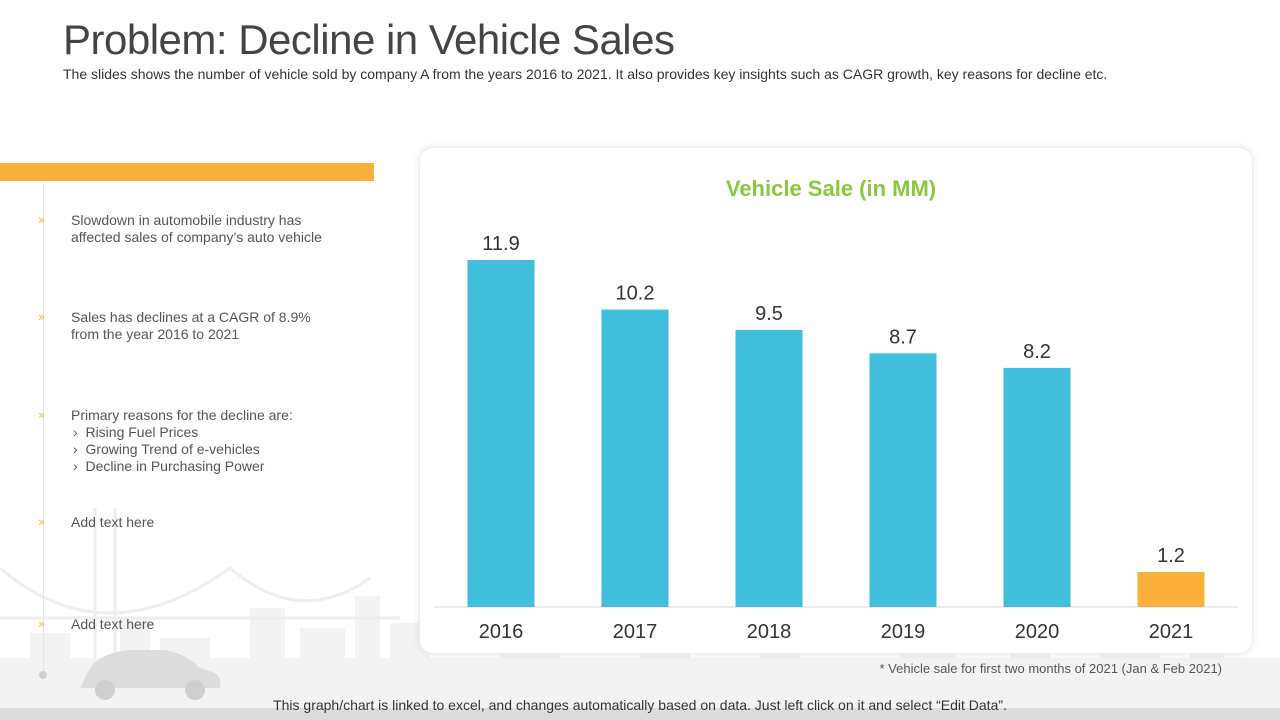 The width and height of the screenshot is (1280, 720). Describe the element at coordinates (501, 433) in the screenshot. I see `bar-2016` at that location.